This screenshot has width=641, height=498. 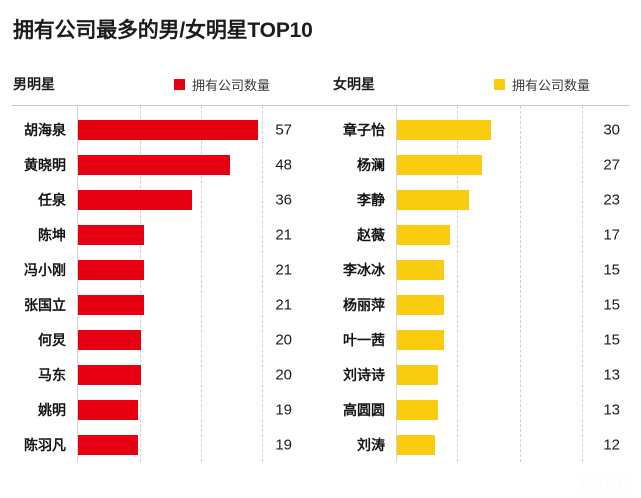 I want to click on chart-row: 冯小刚 21, so click(x=160, y=269).